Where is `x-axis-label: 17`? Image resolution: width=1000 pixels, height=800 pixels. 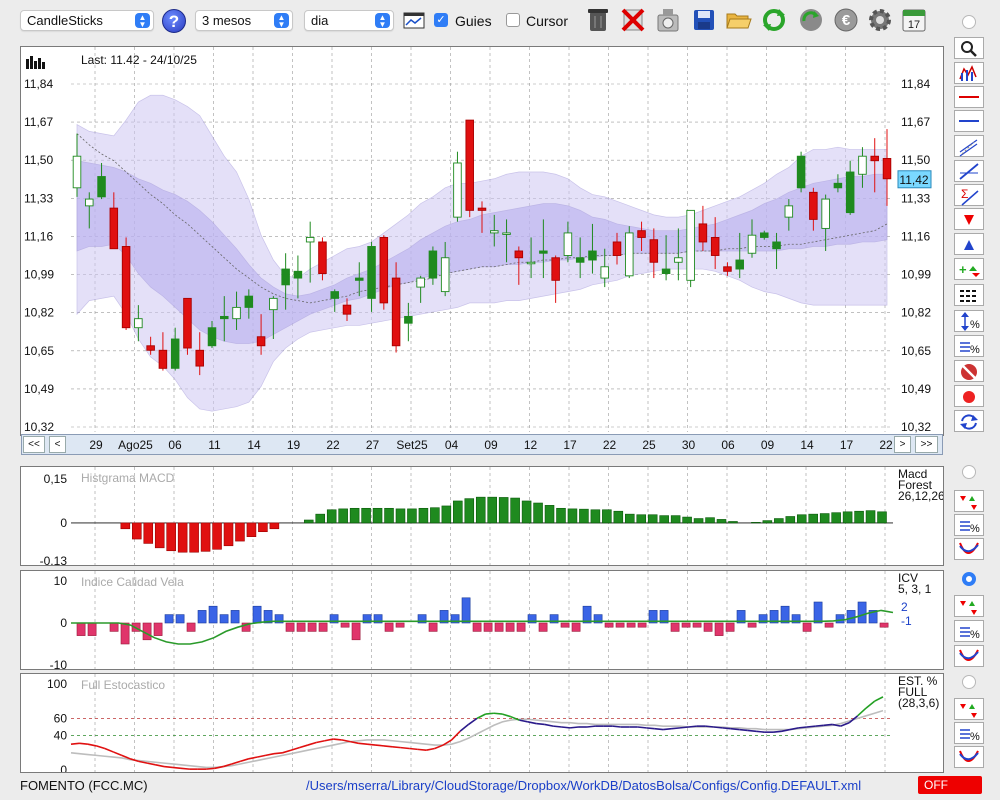 x-axis-label: 17 is located at coordinates (847, 445).